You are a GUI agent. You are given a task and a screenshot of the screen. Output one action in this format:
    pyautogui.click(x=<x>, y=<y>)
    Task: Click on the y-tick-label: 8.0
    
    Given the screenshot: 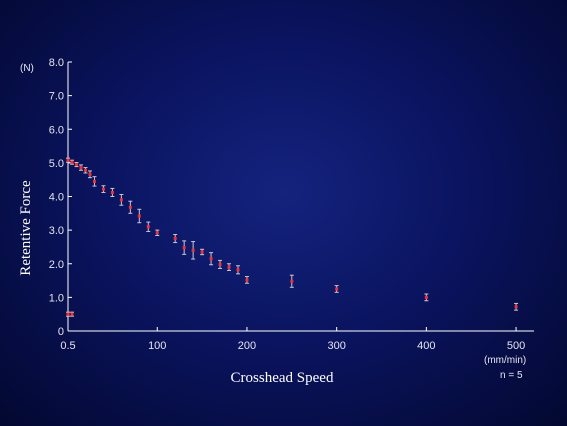 What is the action you would take?
    pyautogui.click(x=56, y=63)
    